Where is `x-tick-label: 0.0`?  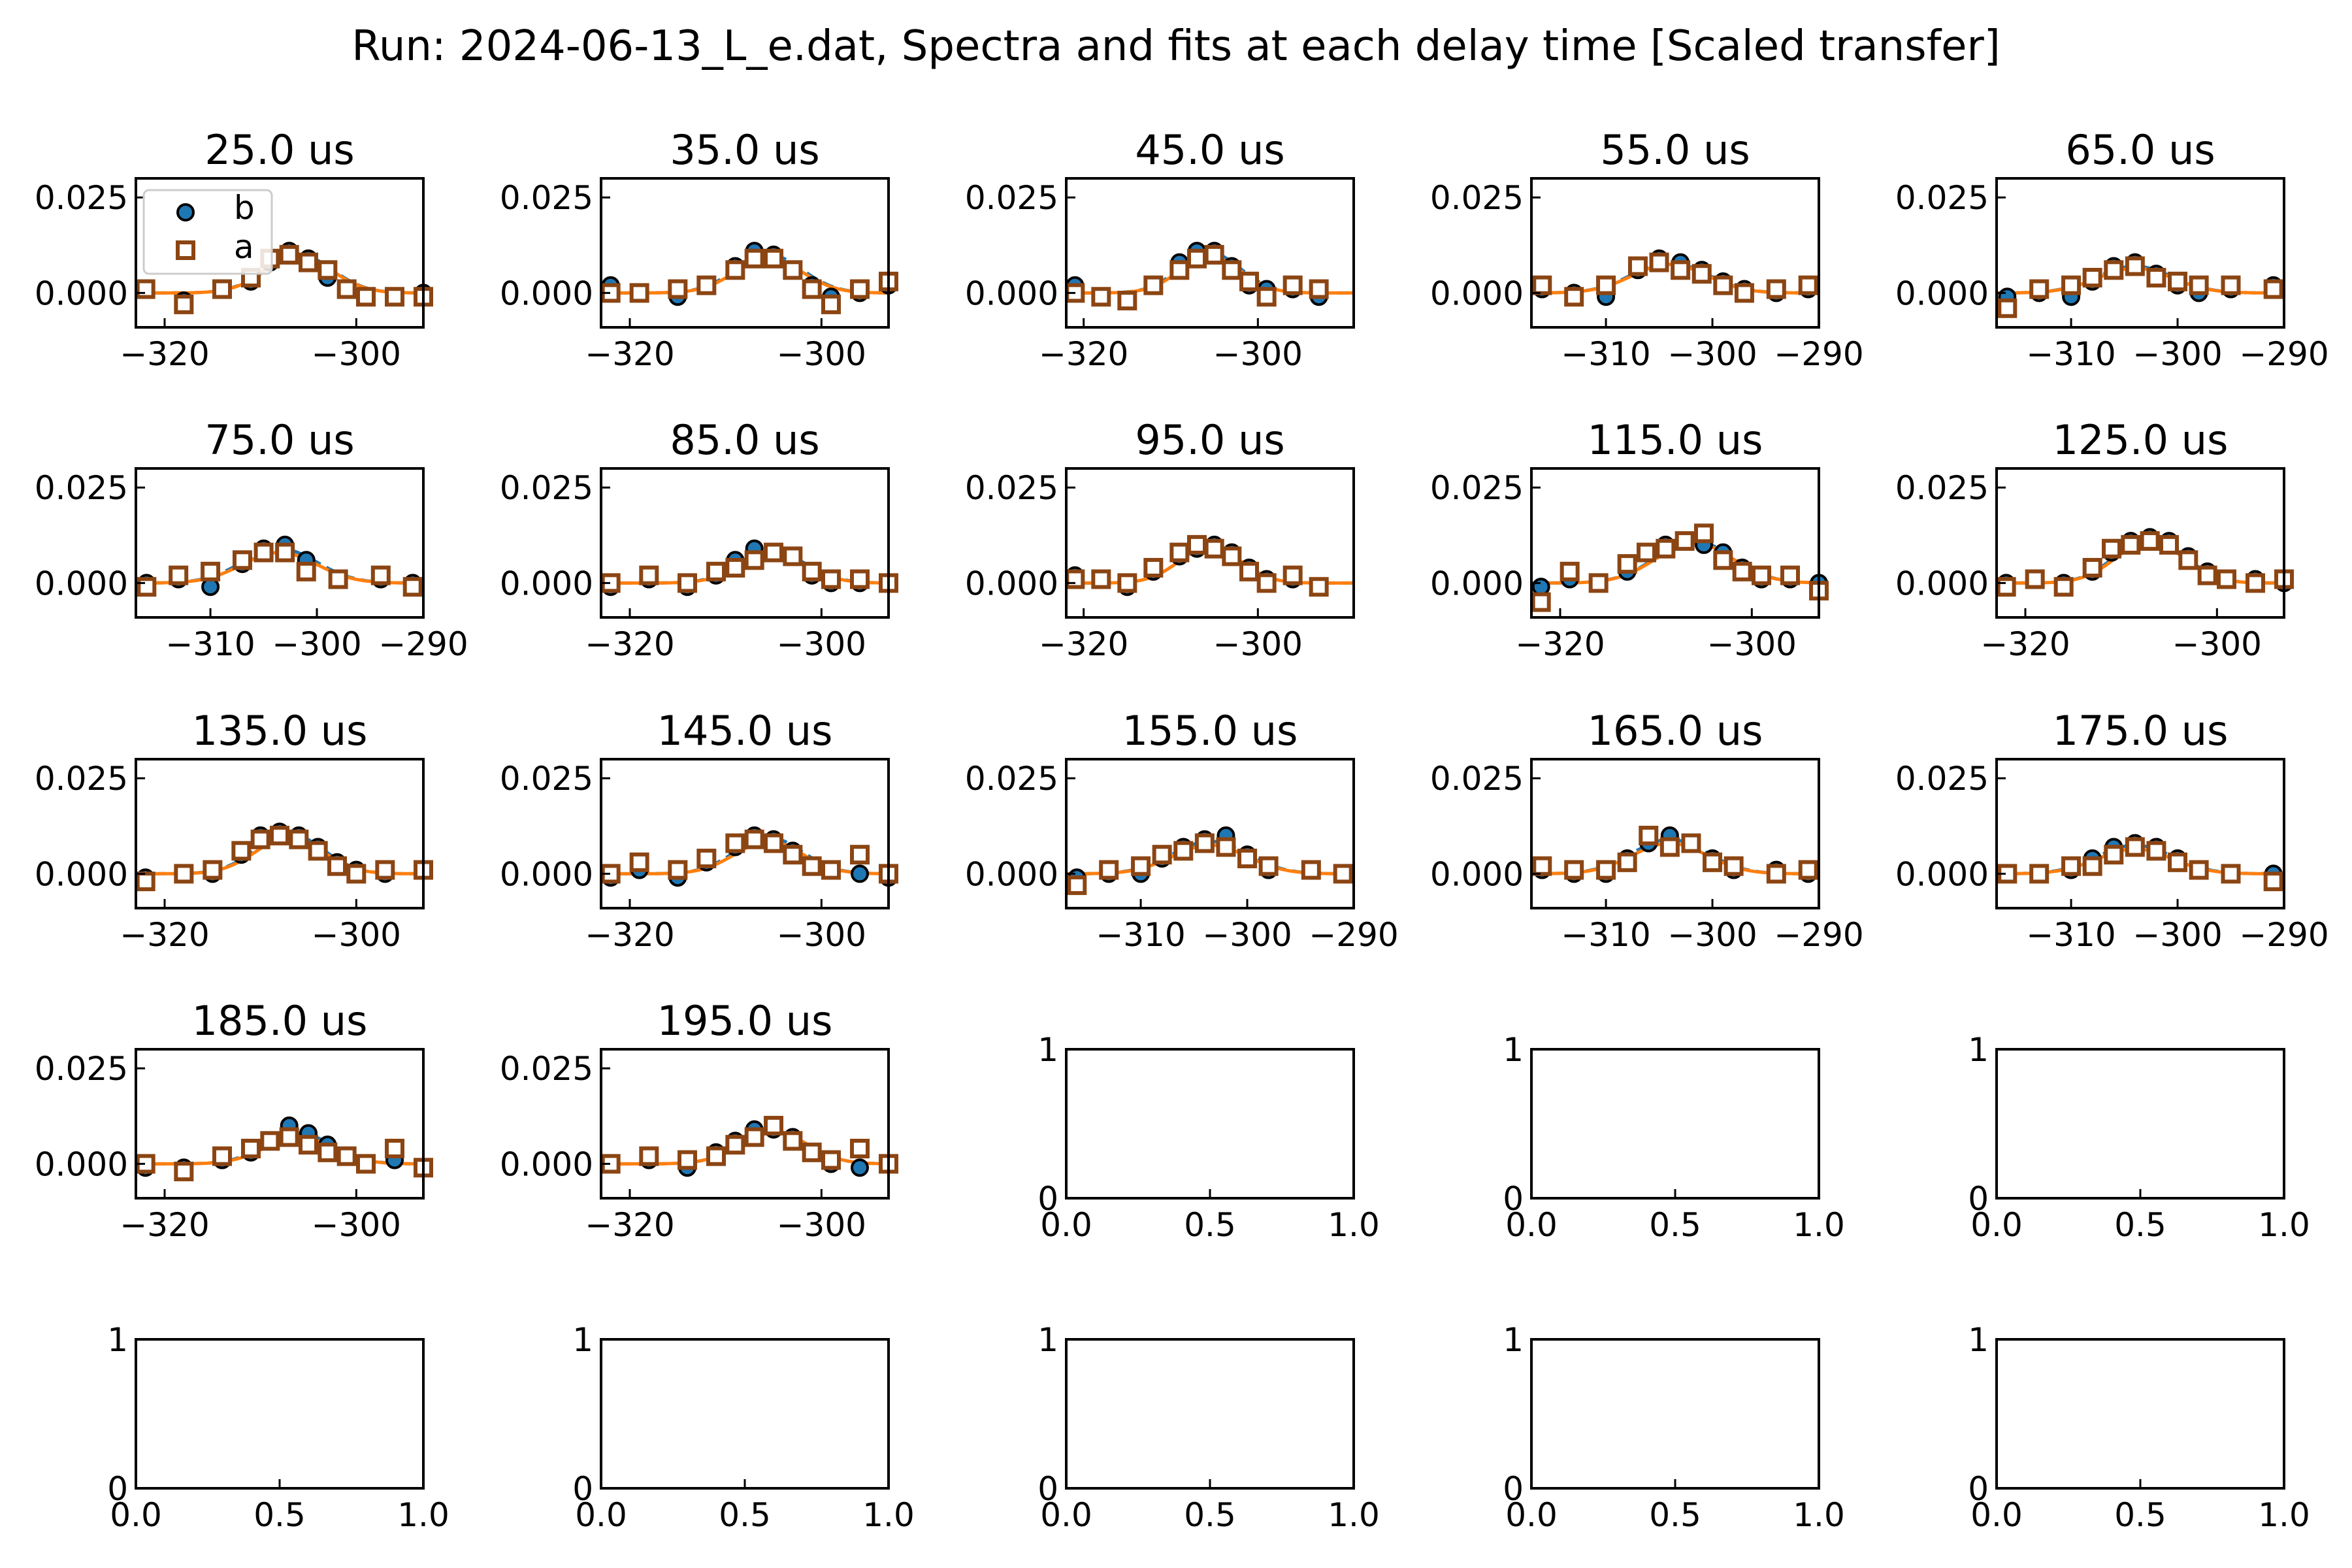 x-tick-label: 0.0 is located at coordinates (1066, 1515).